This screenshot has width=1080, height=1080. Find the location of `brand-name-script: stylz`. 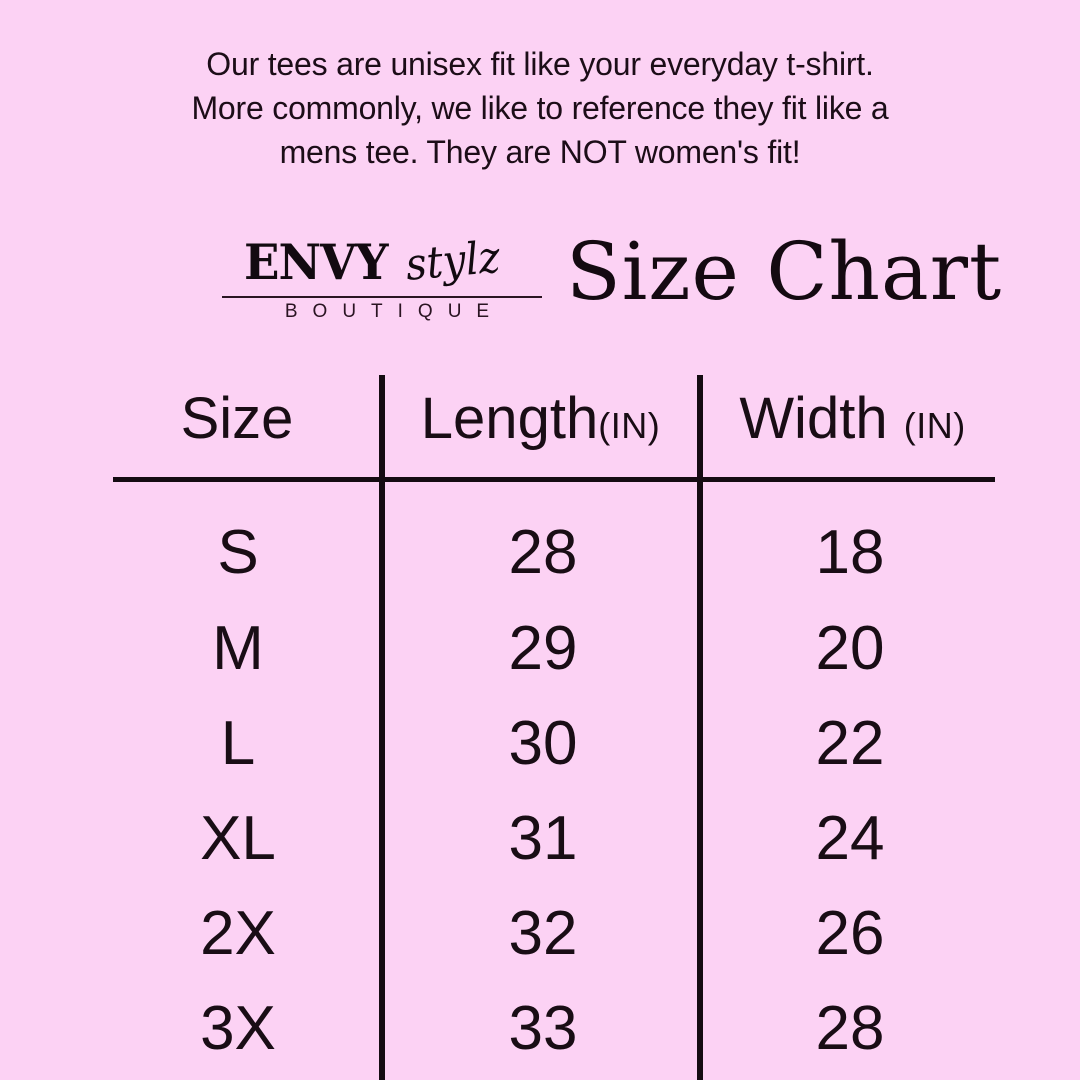

brand-name-script: stylz is located at coordinates (452, 261).